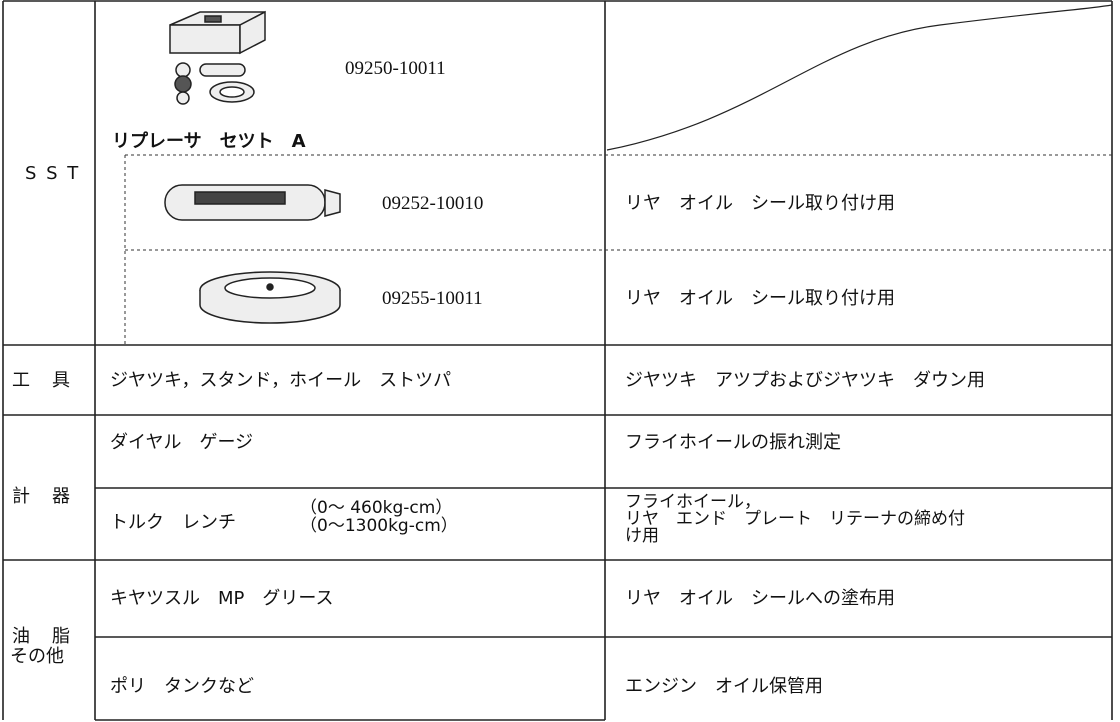 The width and height of the screenshot is (1120, 722). Describe the element at coordinates (42, 496) in the screenshot. I see `section-label: 計 器` at that location.